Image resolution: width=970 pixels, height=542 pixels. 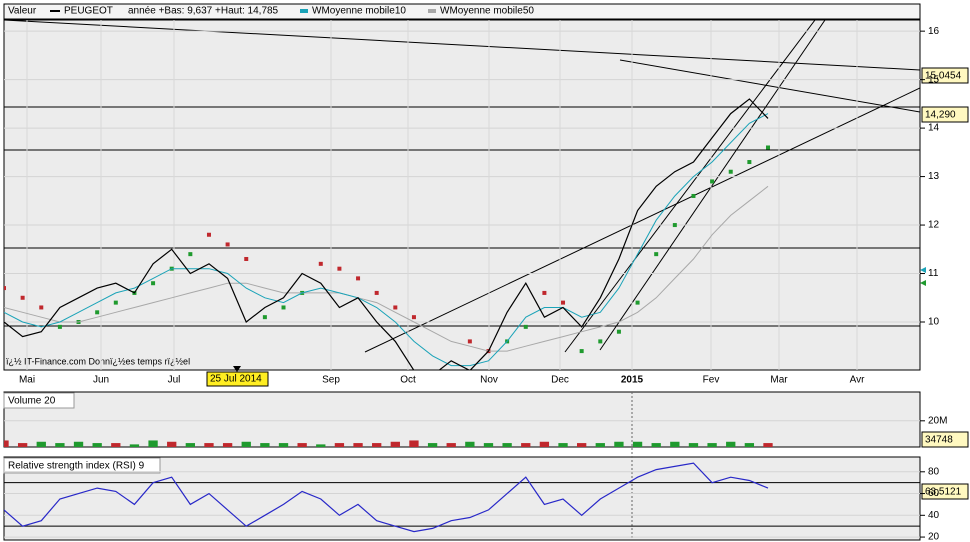 What do you see at coordinates (779, 380) in the screenshot?
I see `x-tick-label: Mar` at bounding box center [779, 380].